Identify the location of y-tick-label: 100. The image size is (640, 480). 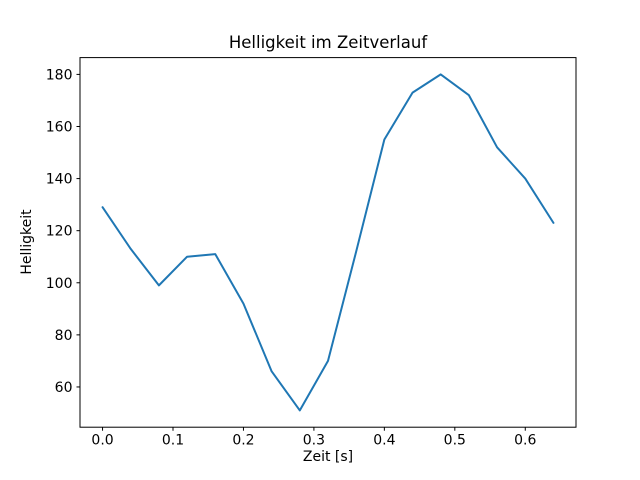
(59, 284).